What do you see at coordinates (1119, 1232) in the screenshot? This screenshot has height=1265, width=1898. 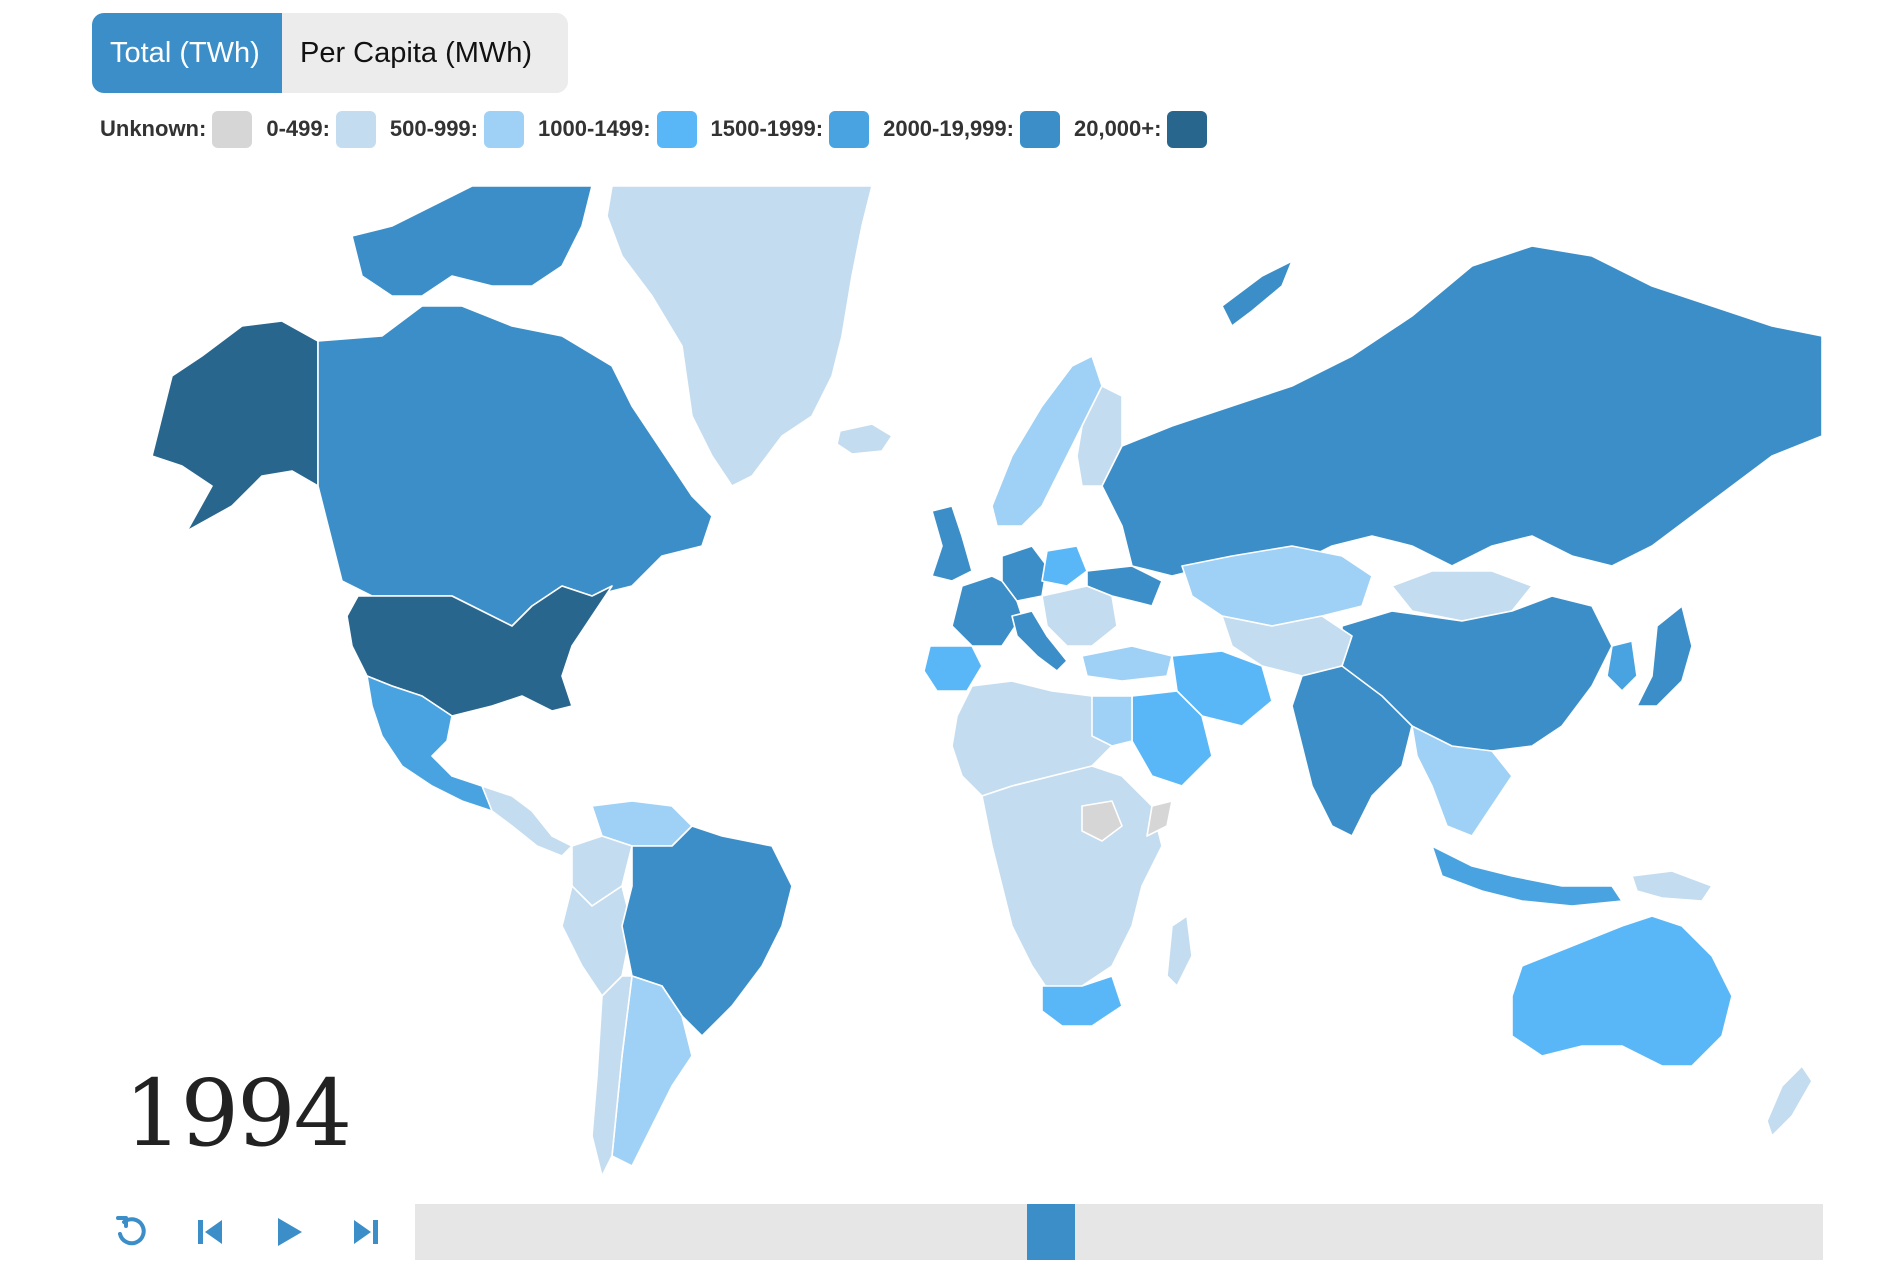 I see `timeline-slider` at bounding box center [1119, 1232].